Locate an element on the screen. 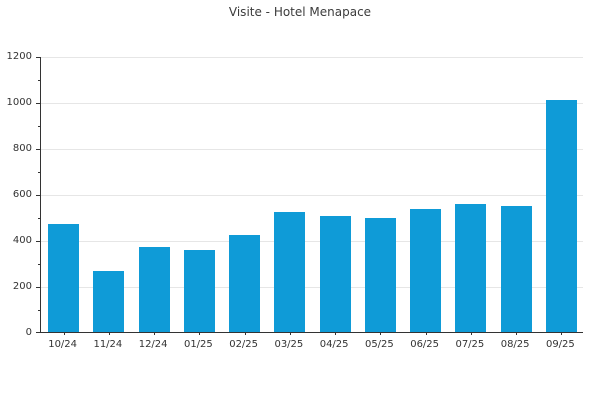 Image resolution: width=600 pixels, height=400 pixels. y-tick-label: 200 is located at coordinates (22, 286).